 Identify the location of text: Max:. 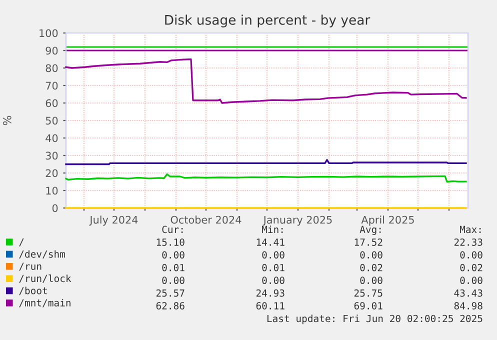
(470, 230).